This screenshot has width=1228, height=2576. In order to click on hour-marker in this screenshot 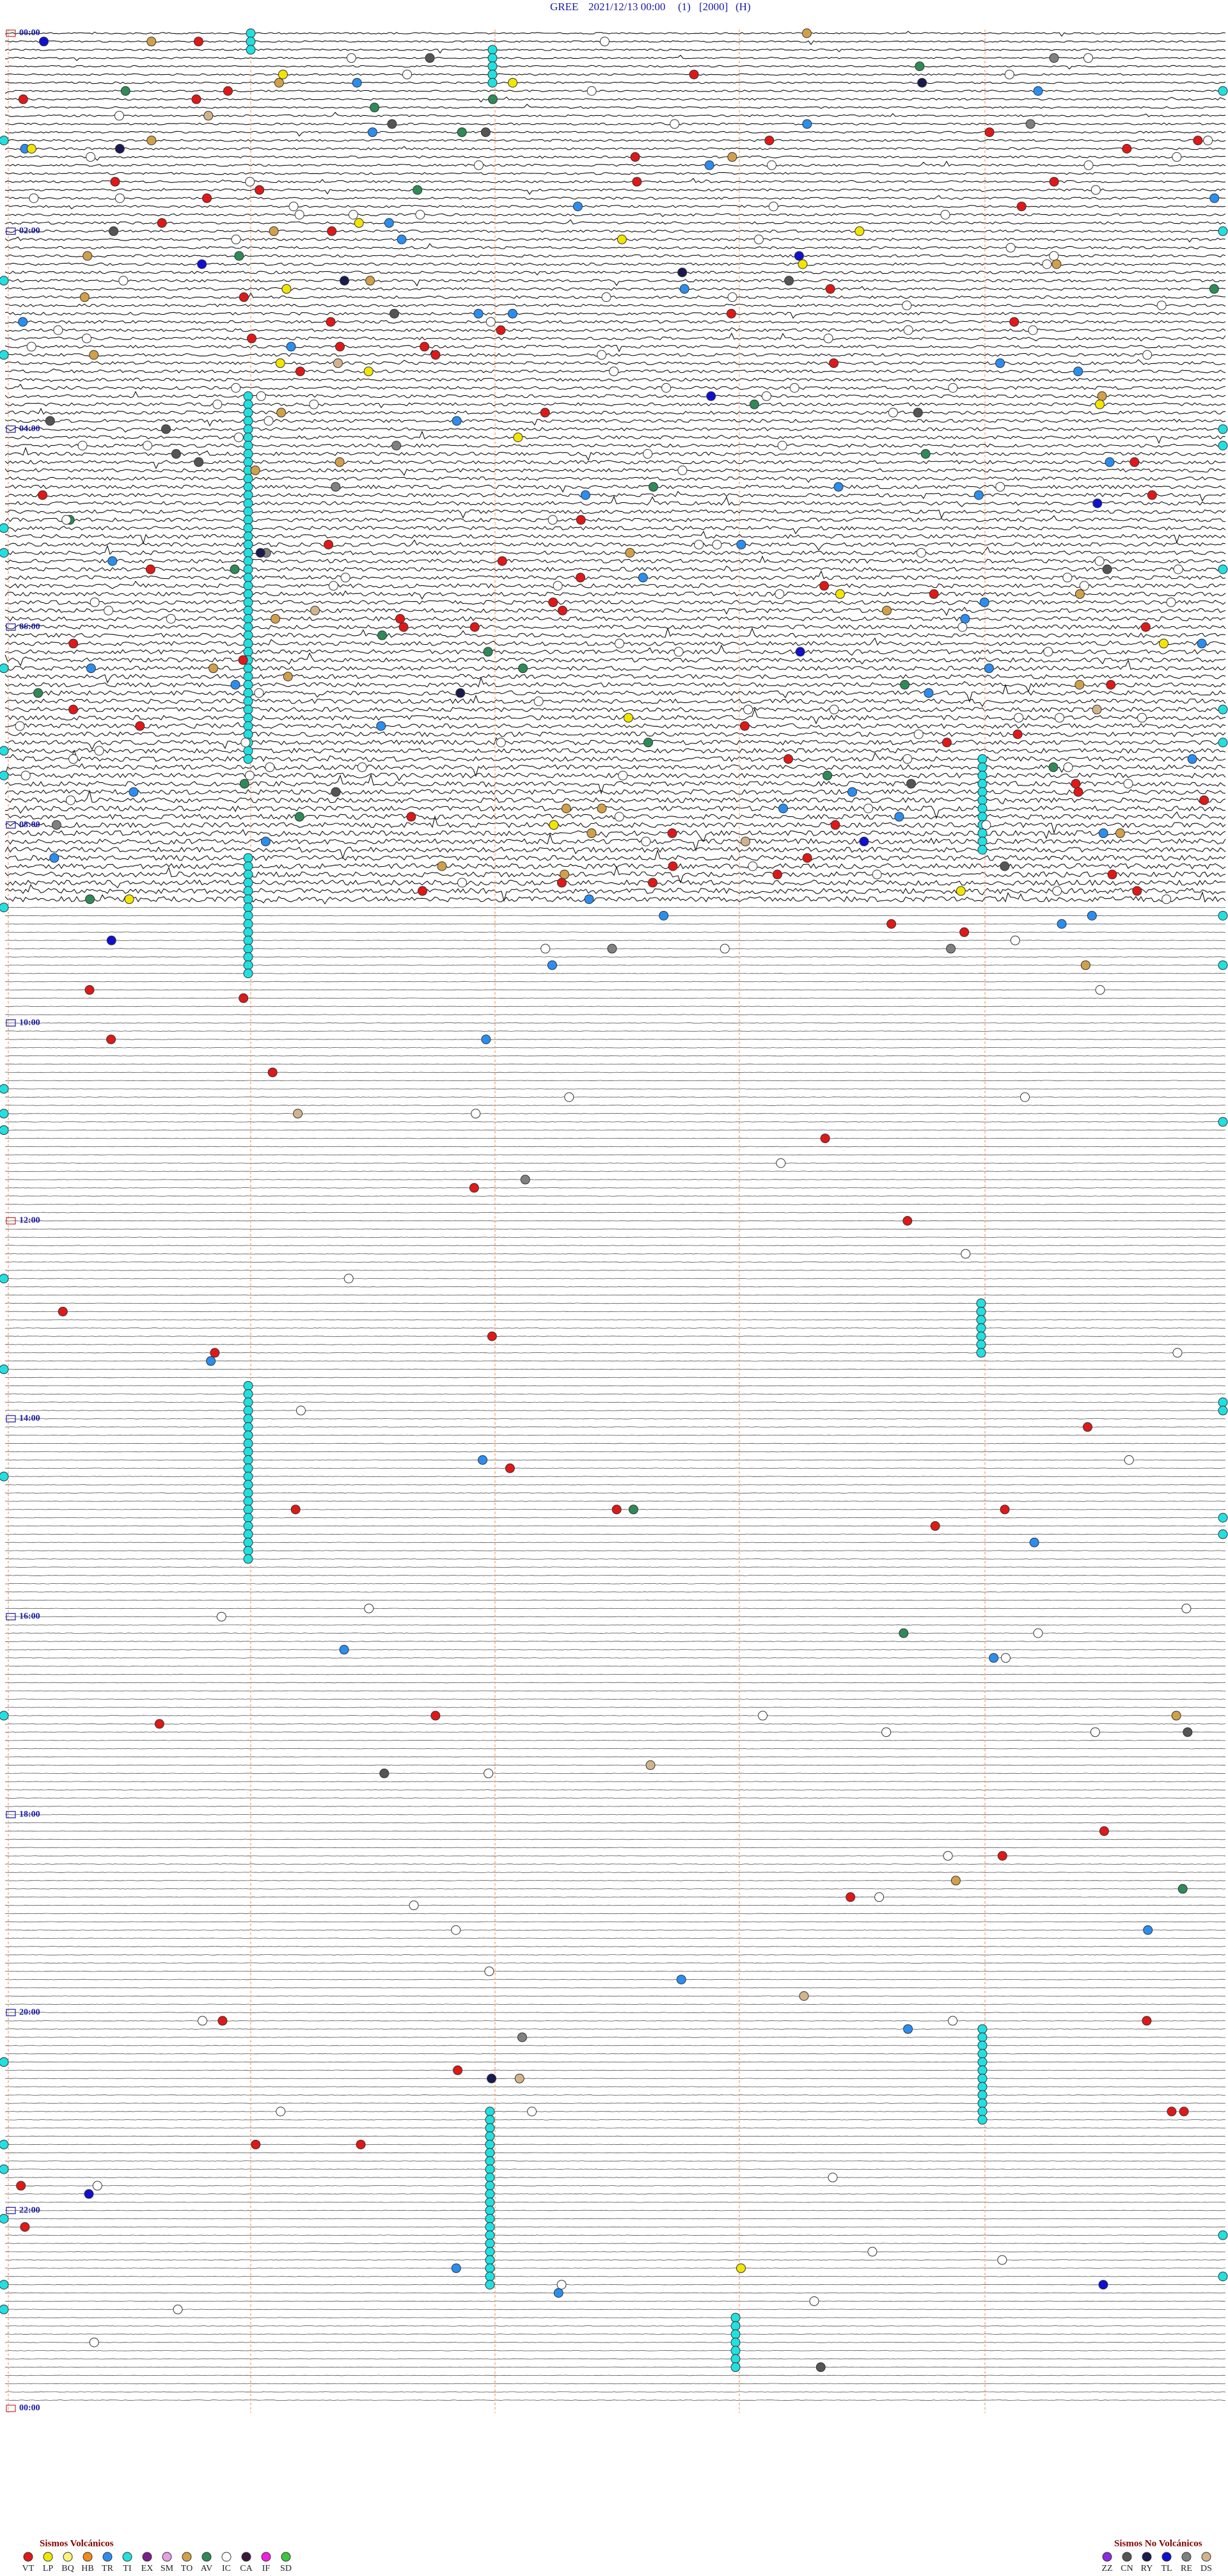, I will do `click(11, 33)`.